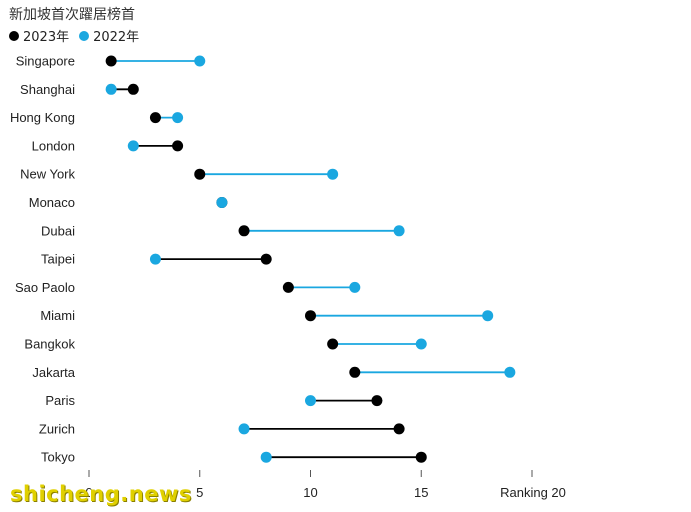 This screenshot has height=512, width=691. What do you see at coordinates (52, 202) in the screenshot?
I see `category-label: Monaco` at bounding box center [52, 202].